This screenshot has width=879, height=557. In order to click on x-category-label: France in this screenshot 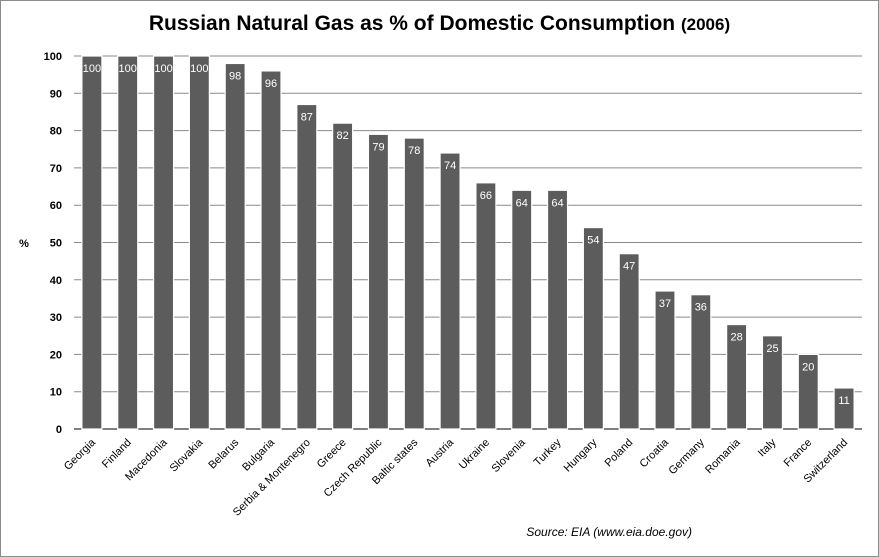, I will do `click(798, 453)`.